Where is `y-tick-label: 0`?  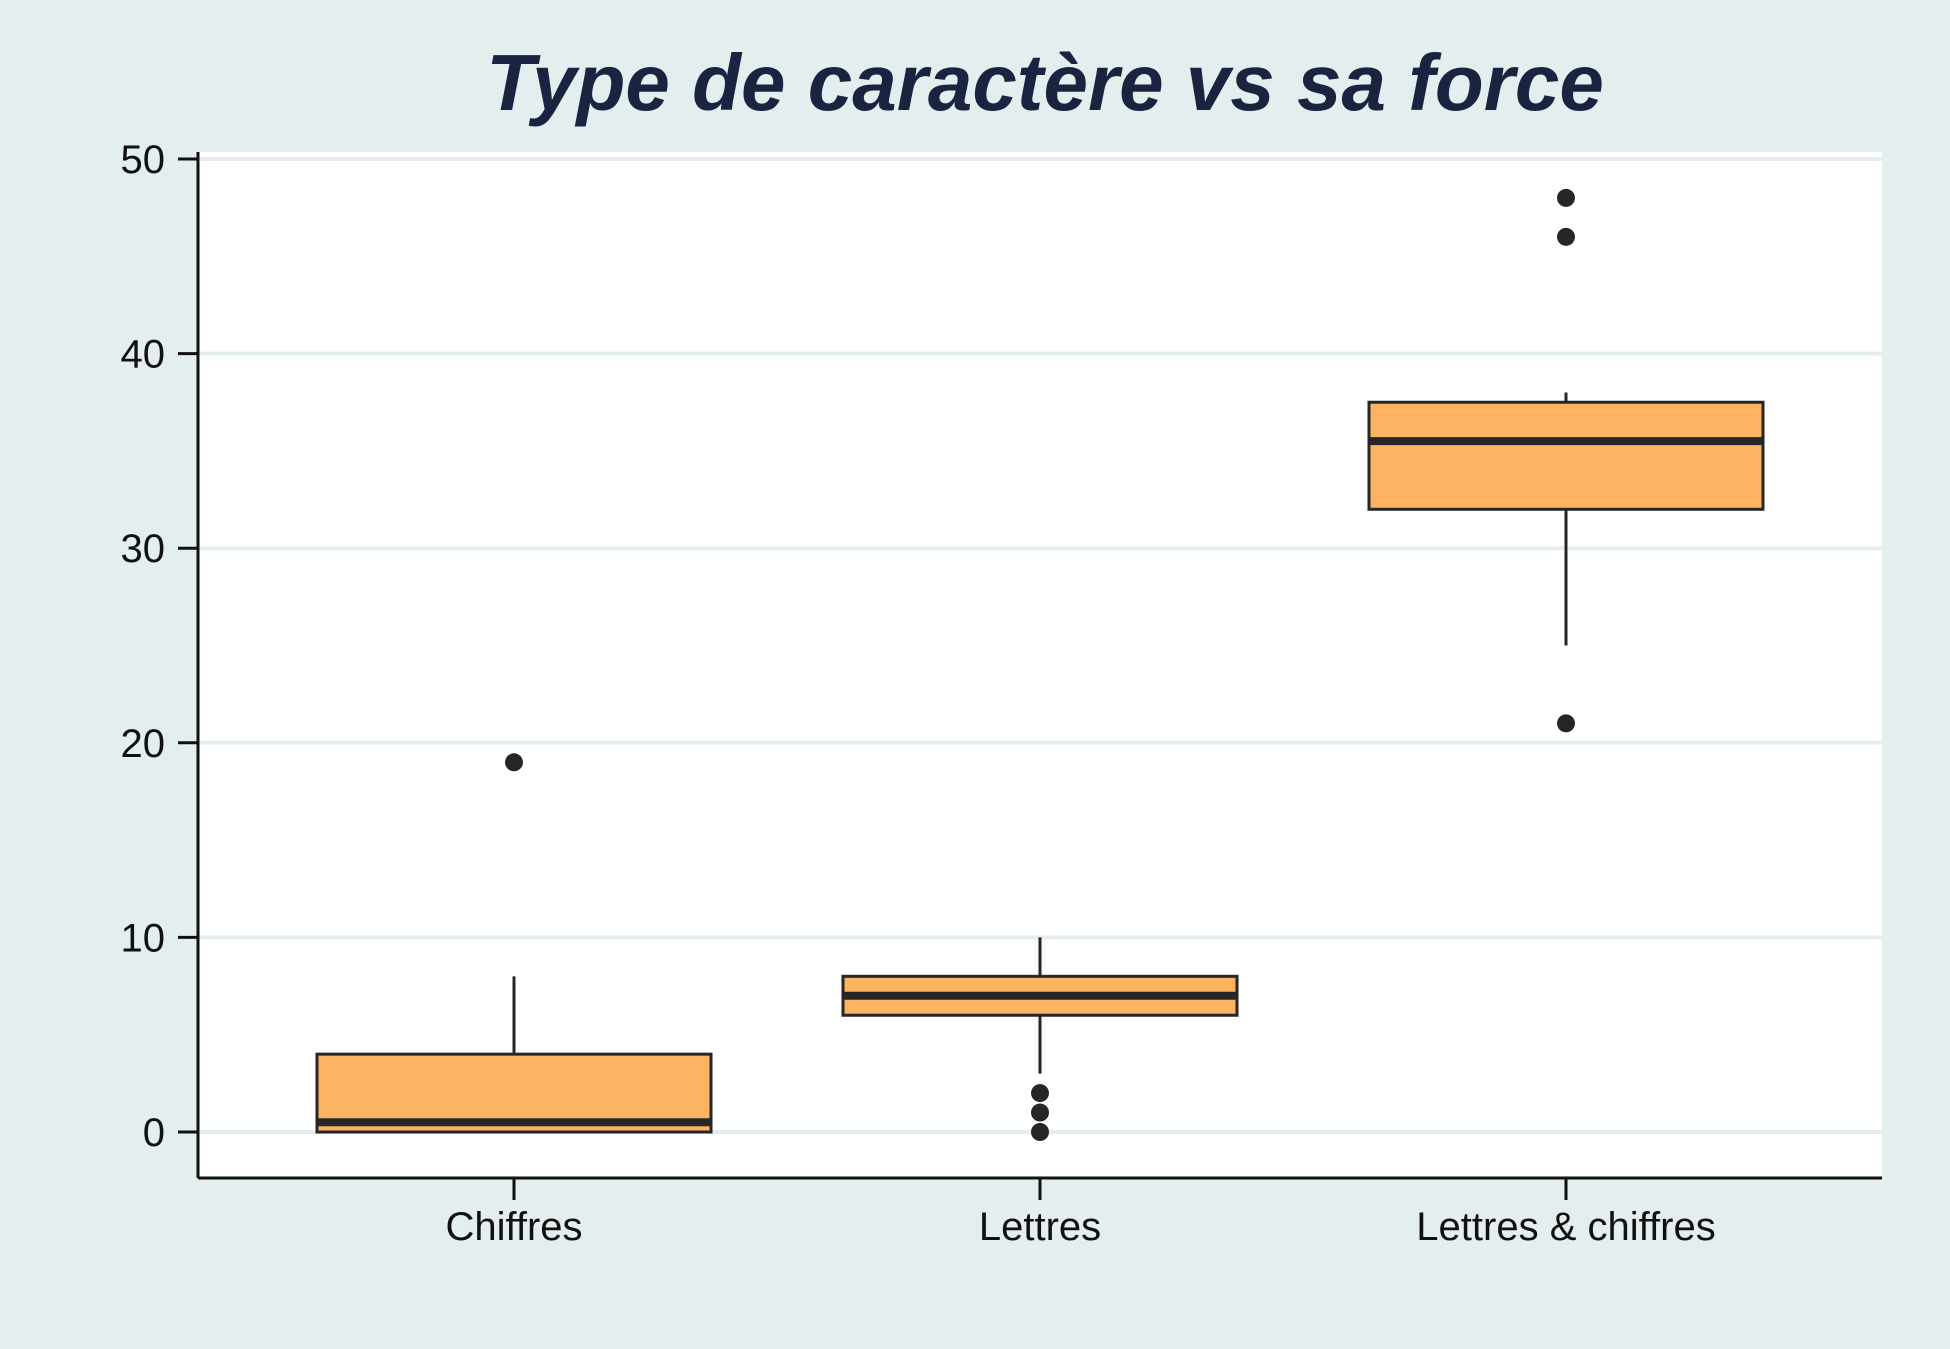
y-tick-label: 0 is located at coordinates (154, 1133).